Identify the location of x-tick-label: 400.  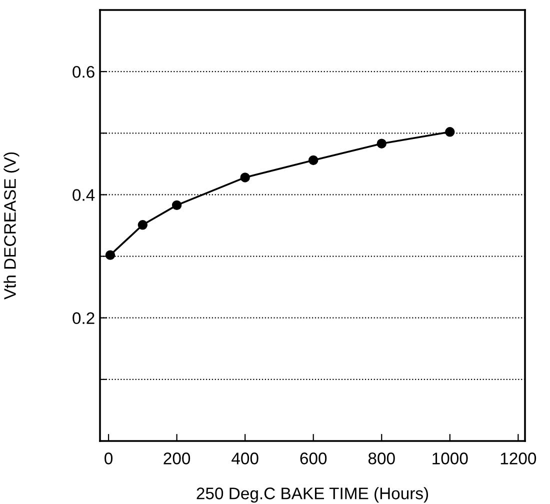
(245, 458).